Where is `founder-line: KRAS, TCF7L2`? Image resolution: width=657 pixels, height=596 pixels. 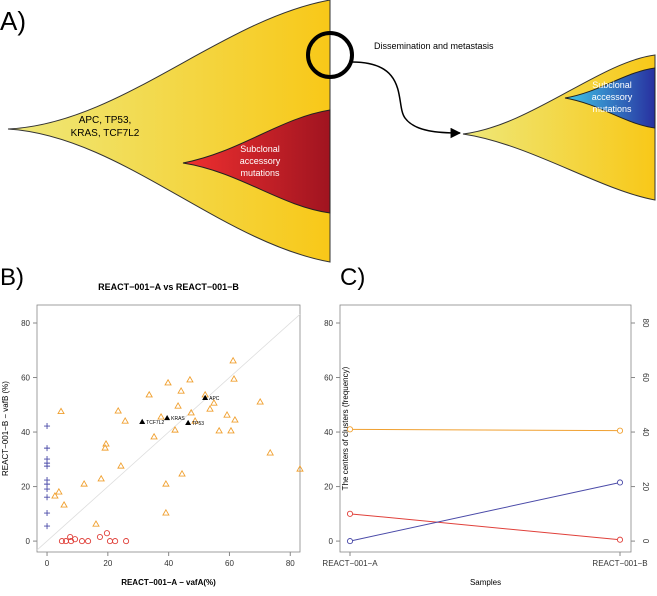 founder-line: KRAS, TCF7L2 is located at coordinates (105, 133).